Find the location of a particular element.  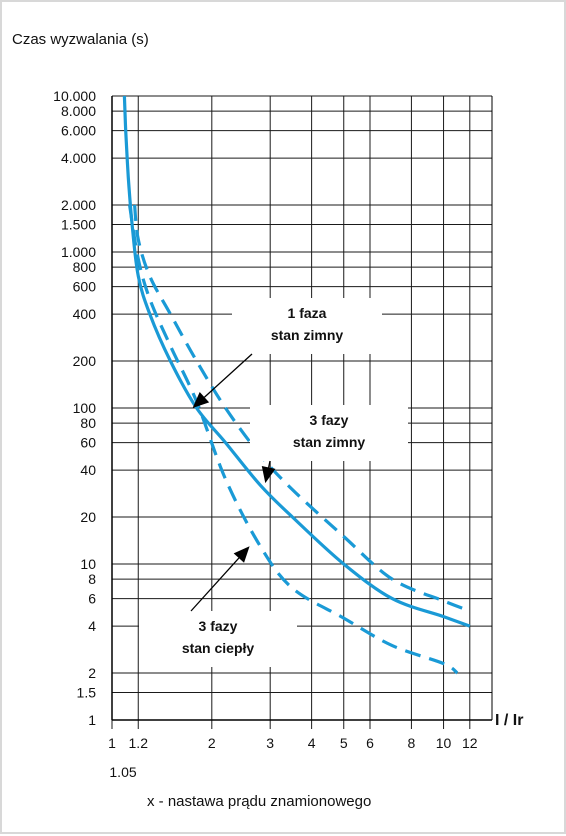

x-axis-label: x - nastawa prądu znamionowego is located at coordinates (259, 801).